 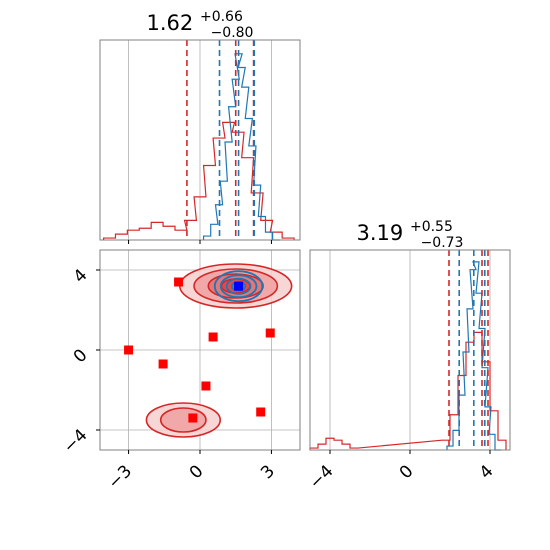 I want to click on y-tick-label-1: 0, so click(x=81, y=356).